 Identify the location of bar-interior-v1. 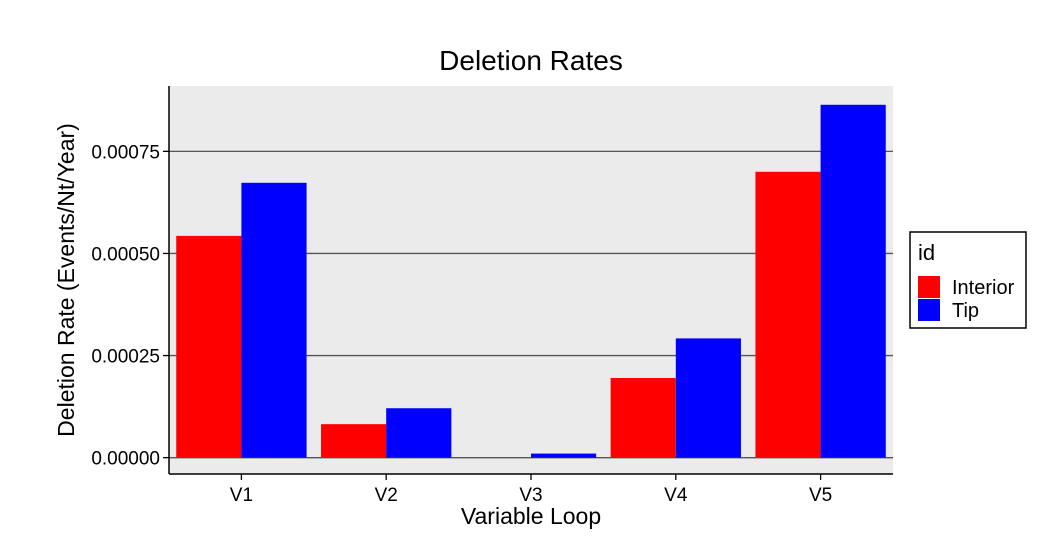
(209, 346).